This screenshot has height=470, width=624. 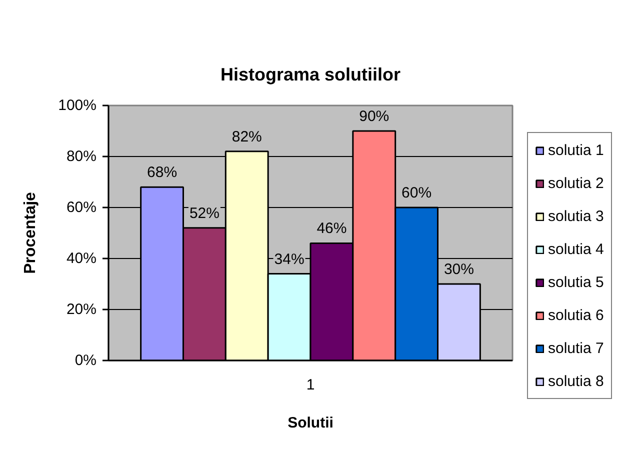 What do you see at coordinates (576, 348) in the screenshot?
I see `legend-label: solutia 7` at bounding box center [576, 348].